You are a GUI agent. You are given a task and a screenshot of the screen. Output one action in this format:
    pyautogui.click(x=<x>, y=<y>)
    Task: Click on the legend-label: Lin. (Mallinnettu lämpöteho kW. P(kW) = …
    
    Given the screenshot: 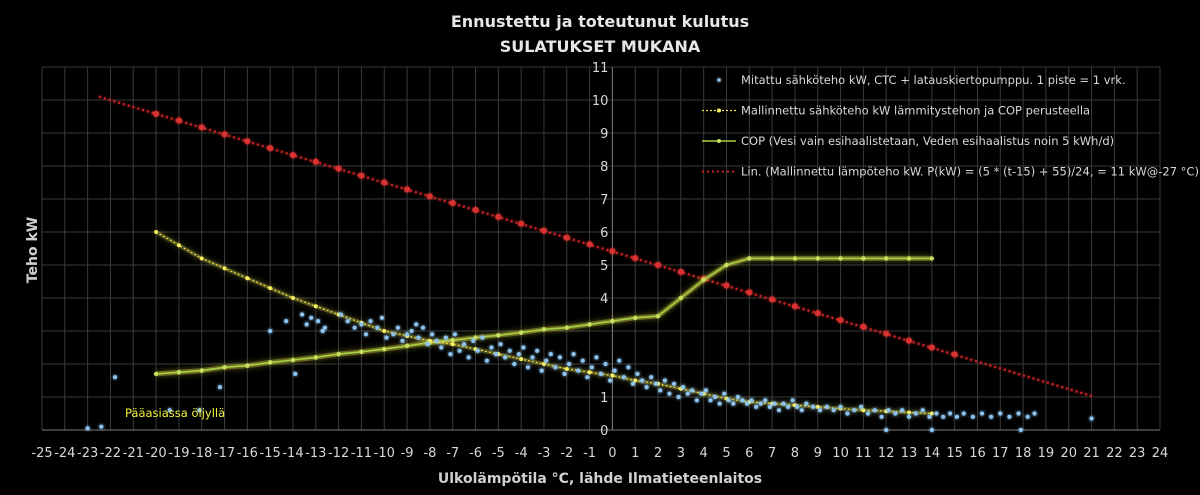 What is the action you would take?
    pyautogui.click(x=970, y=172)
    